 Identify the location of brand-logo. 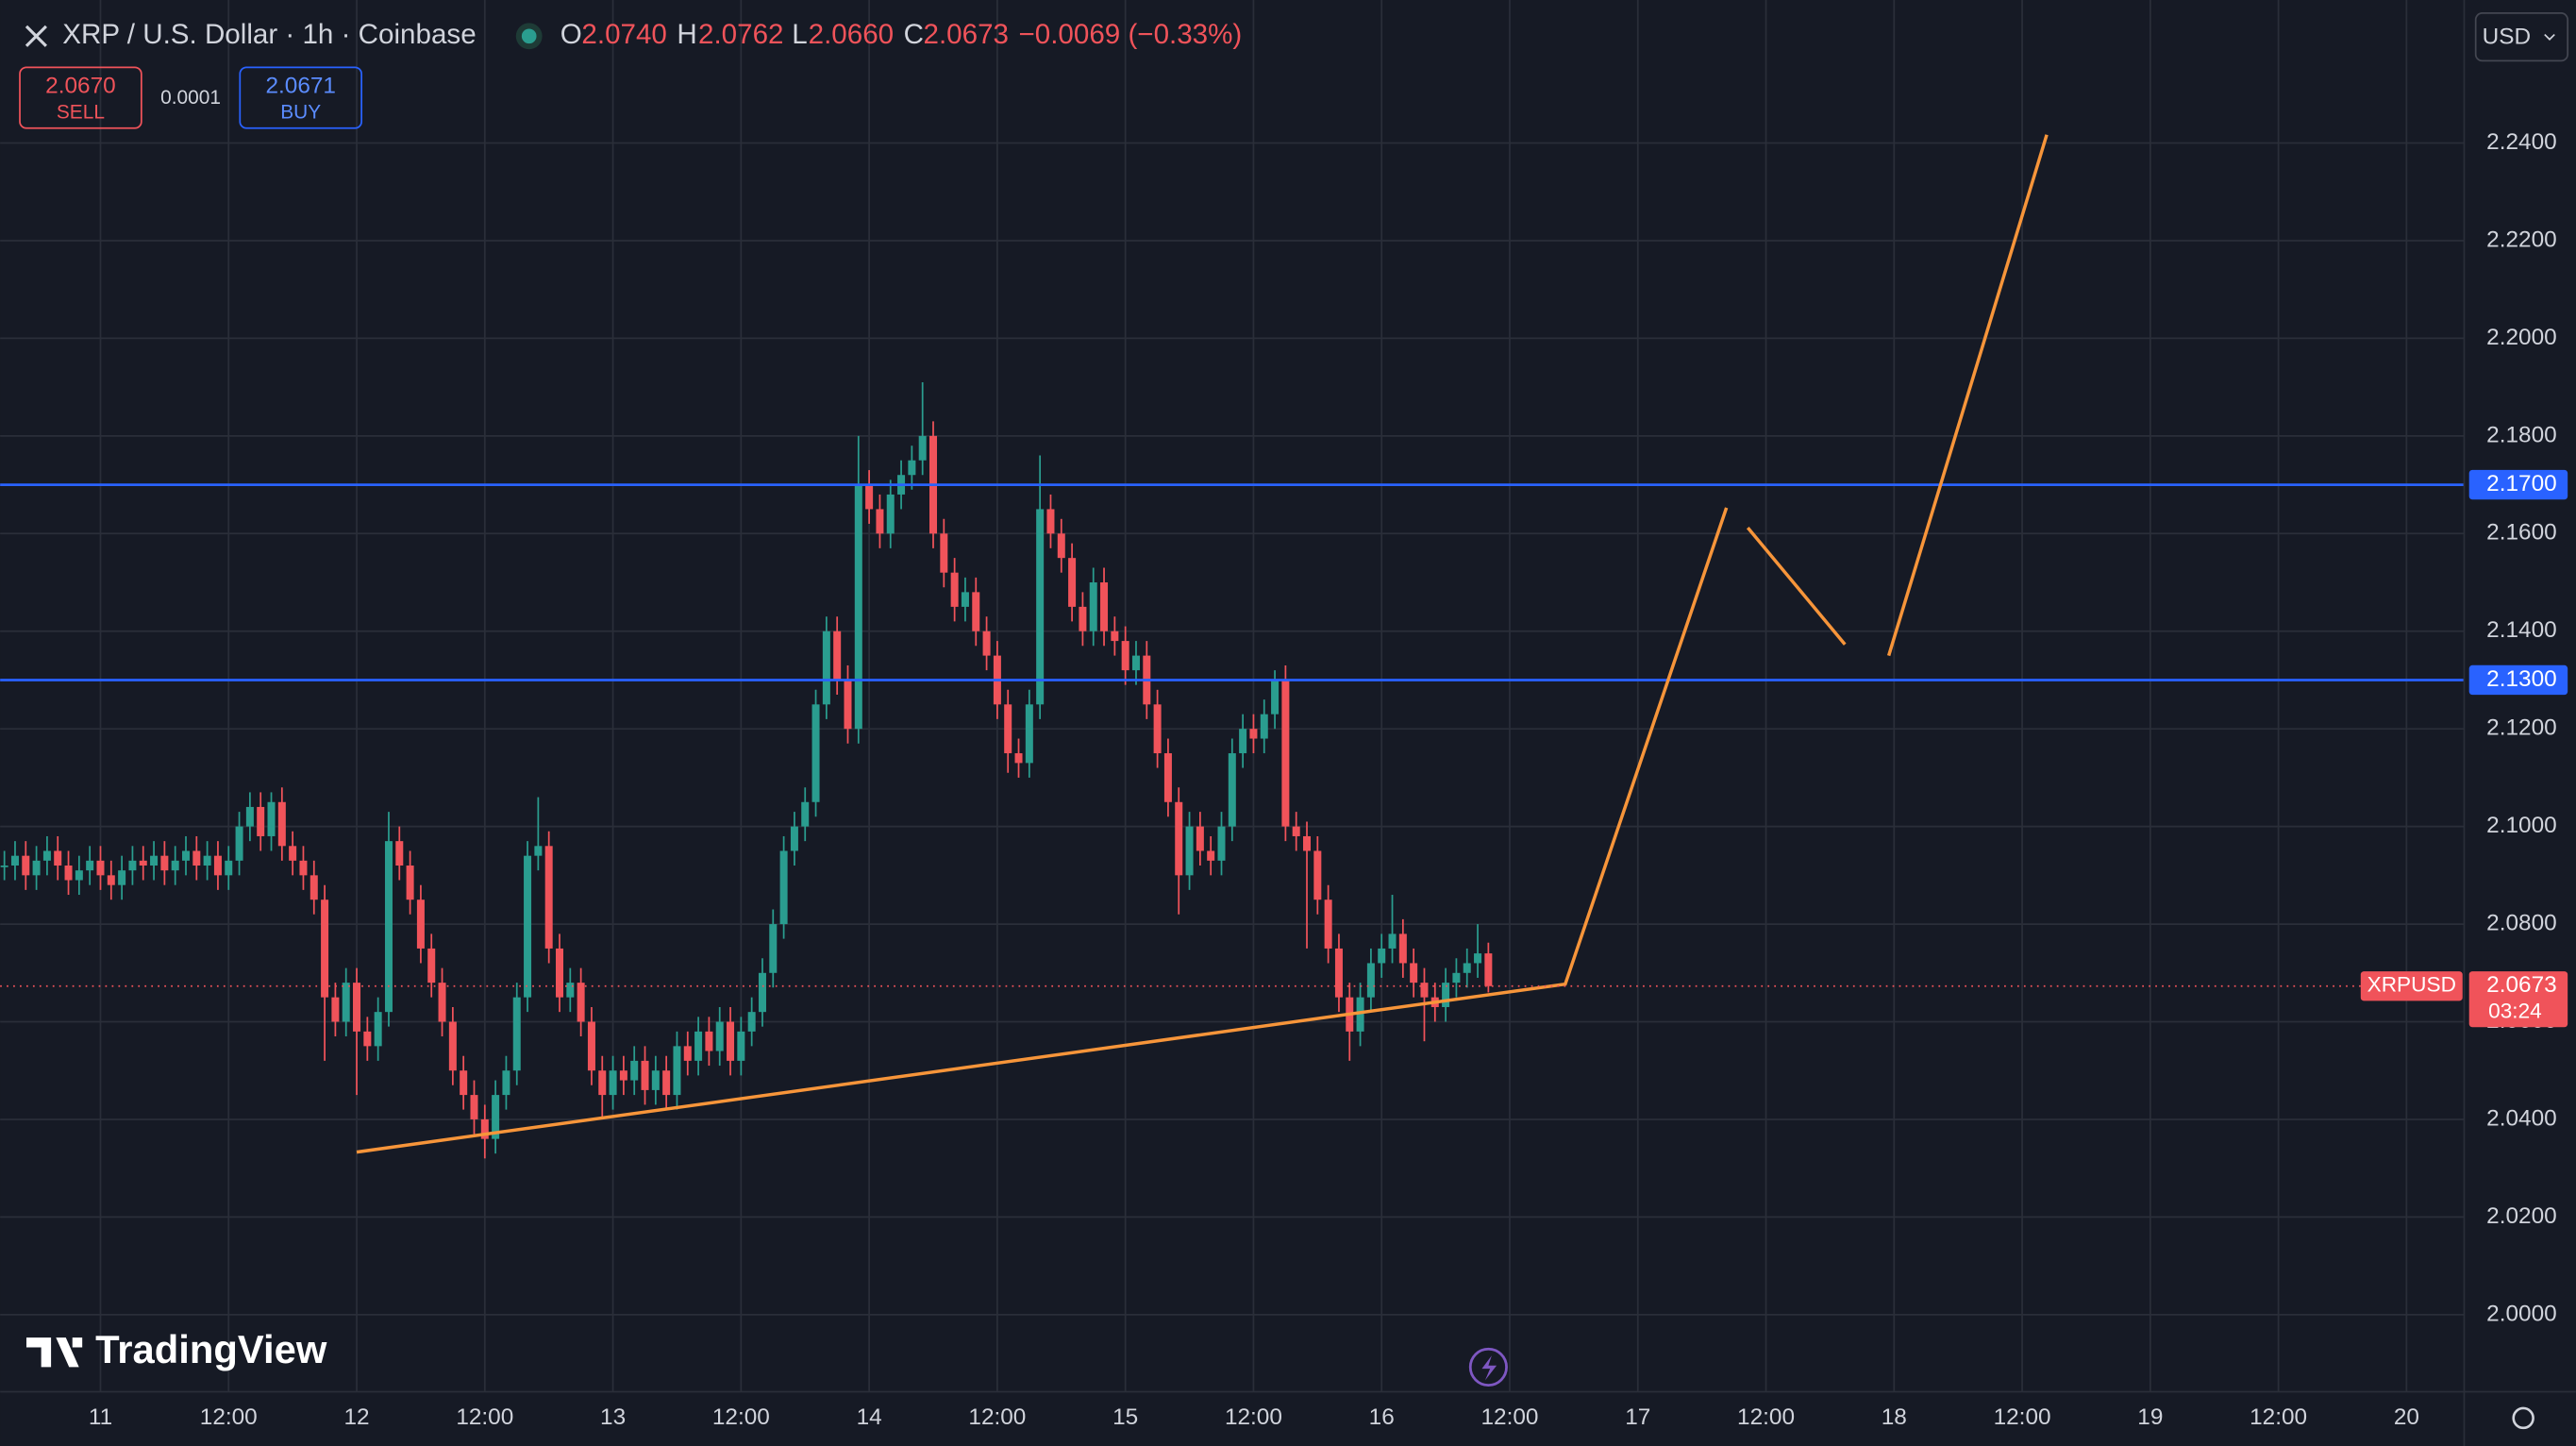
(54, 1352).